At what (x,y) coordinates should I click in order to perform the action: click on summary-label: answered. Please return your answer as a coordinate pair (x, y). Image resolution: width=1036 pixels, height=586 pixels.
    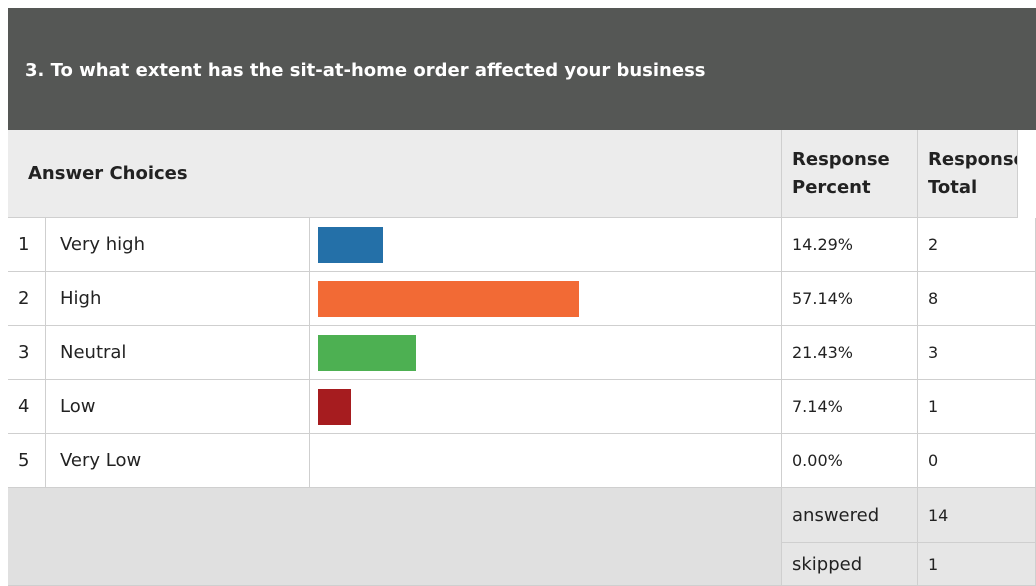
    Looking at the image, I should click on (850, 515).